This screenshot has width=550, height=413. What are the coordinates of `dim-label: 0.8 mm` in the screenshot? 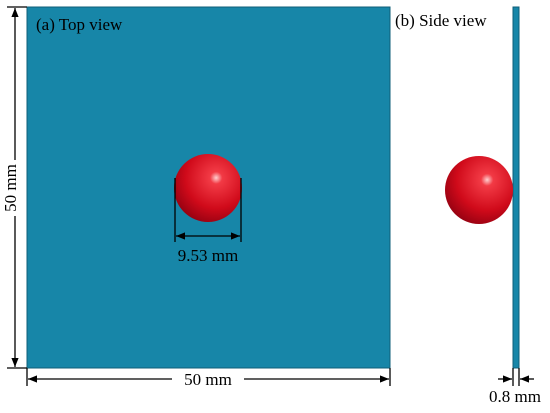 It's located at (515, 396).